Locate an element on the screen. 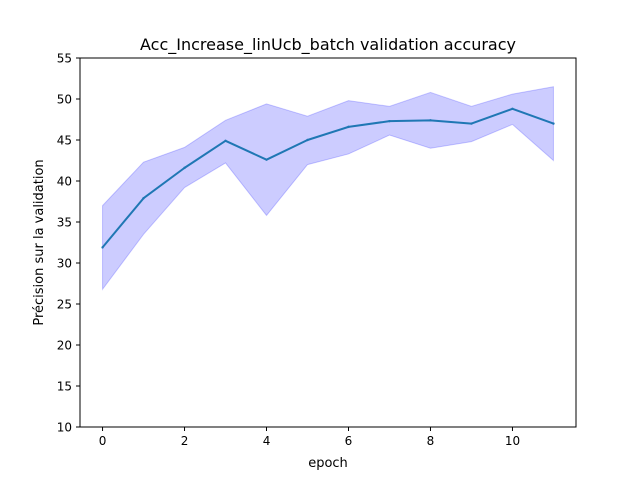 The height and width of the screenshot is (480, 640). y-tick-label: 15 is located at coordinates (64, 387).